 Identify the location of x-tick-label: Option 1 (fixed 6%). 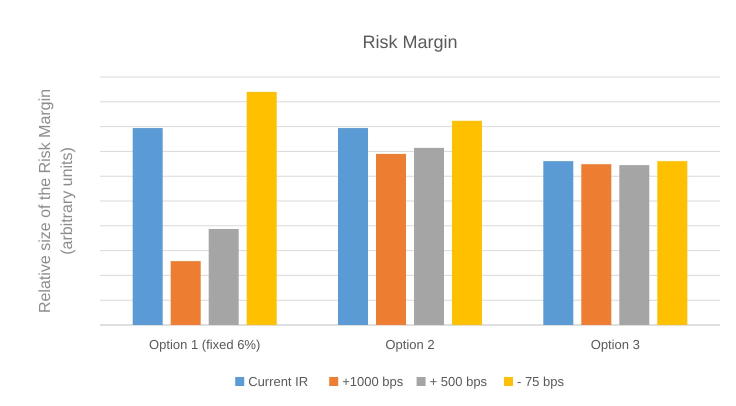
(204, 344).